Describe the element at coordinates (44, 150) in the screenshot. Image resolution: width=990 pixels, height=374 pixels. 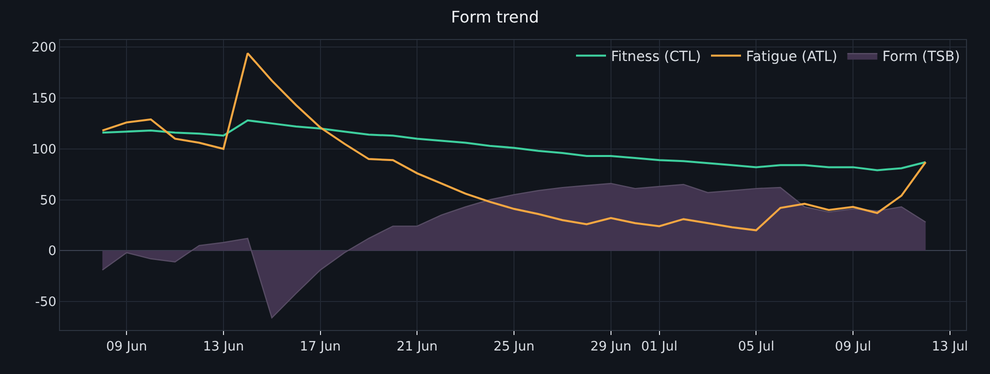
I see `y-tick-label: 100` at that location.